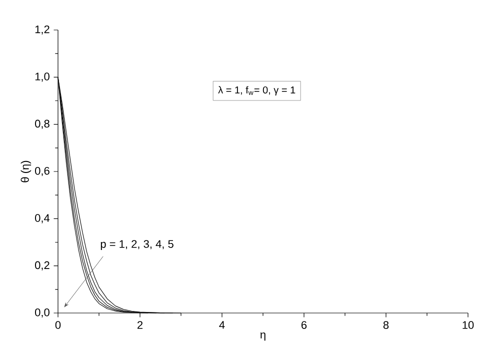 The height and width of the screenshot is (348, 480). I want to click on annotation: p = 1, 2, 3, 4, 5, so click(137, 245).